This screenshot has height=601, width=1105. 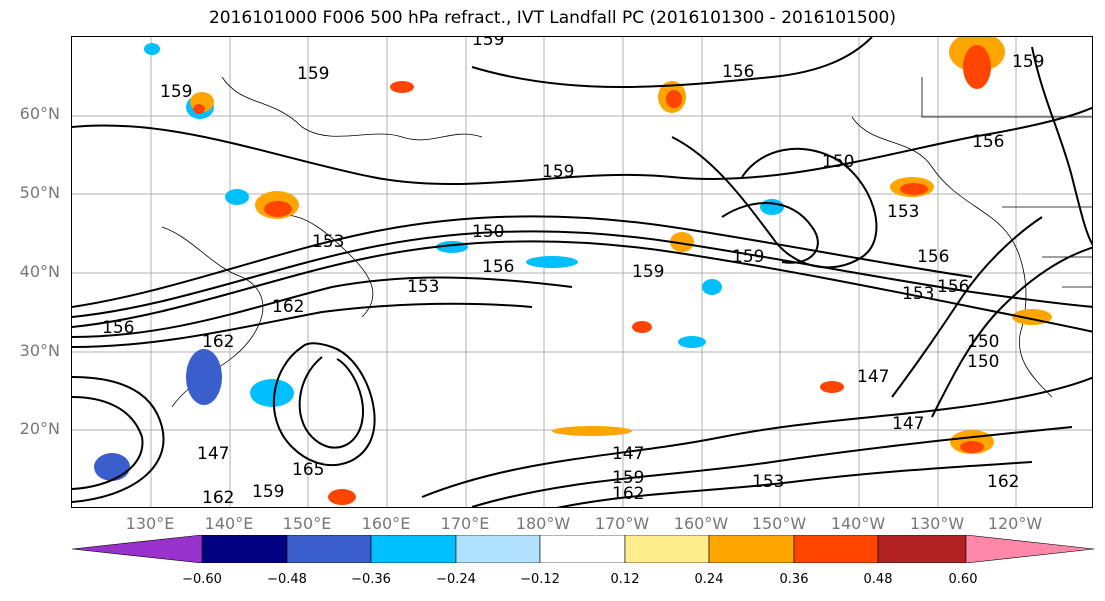 What do you see at coordinates (878, 579) in the screenshot?
I see `colorbar-tick-label: 0.48` at bounding box center [878, 579].